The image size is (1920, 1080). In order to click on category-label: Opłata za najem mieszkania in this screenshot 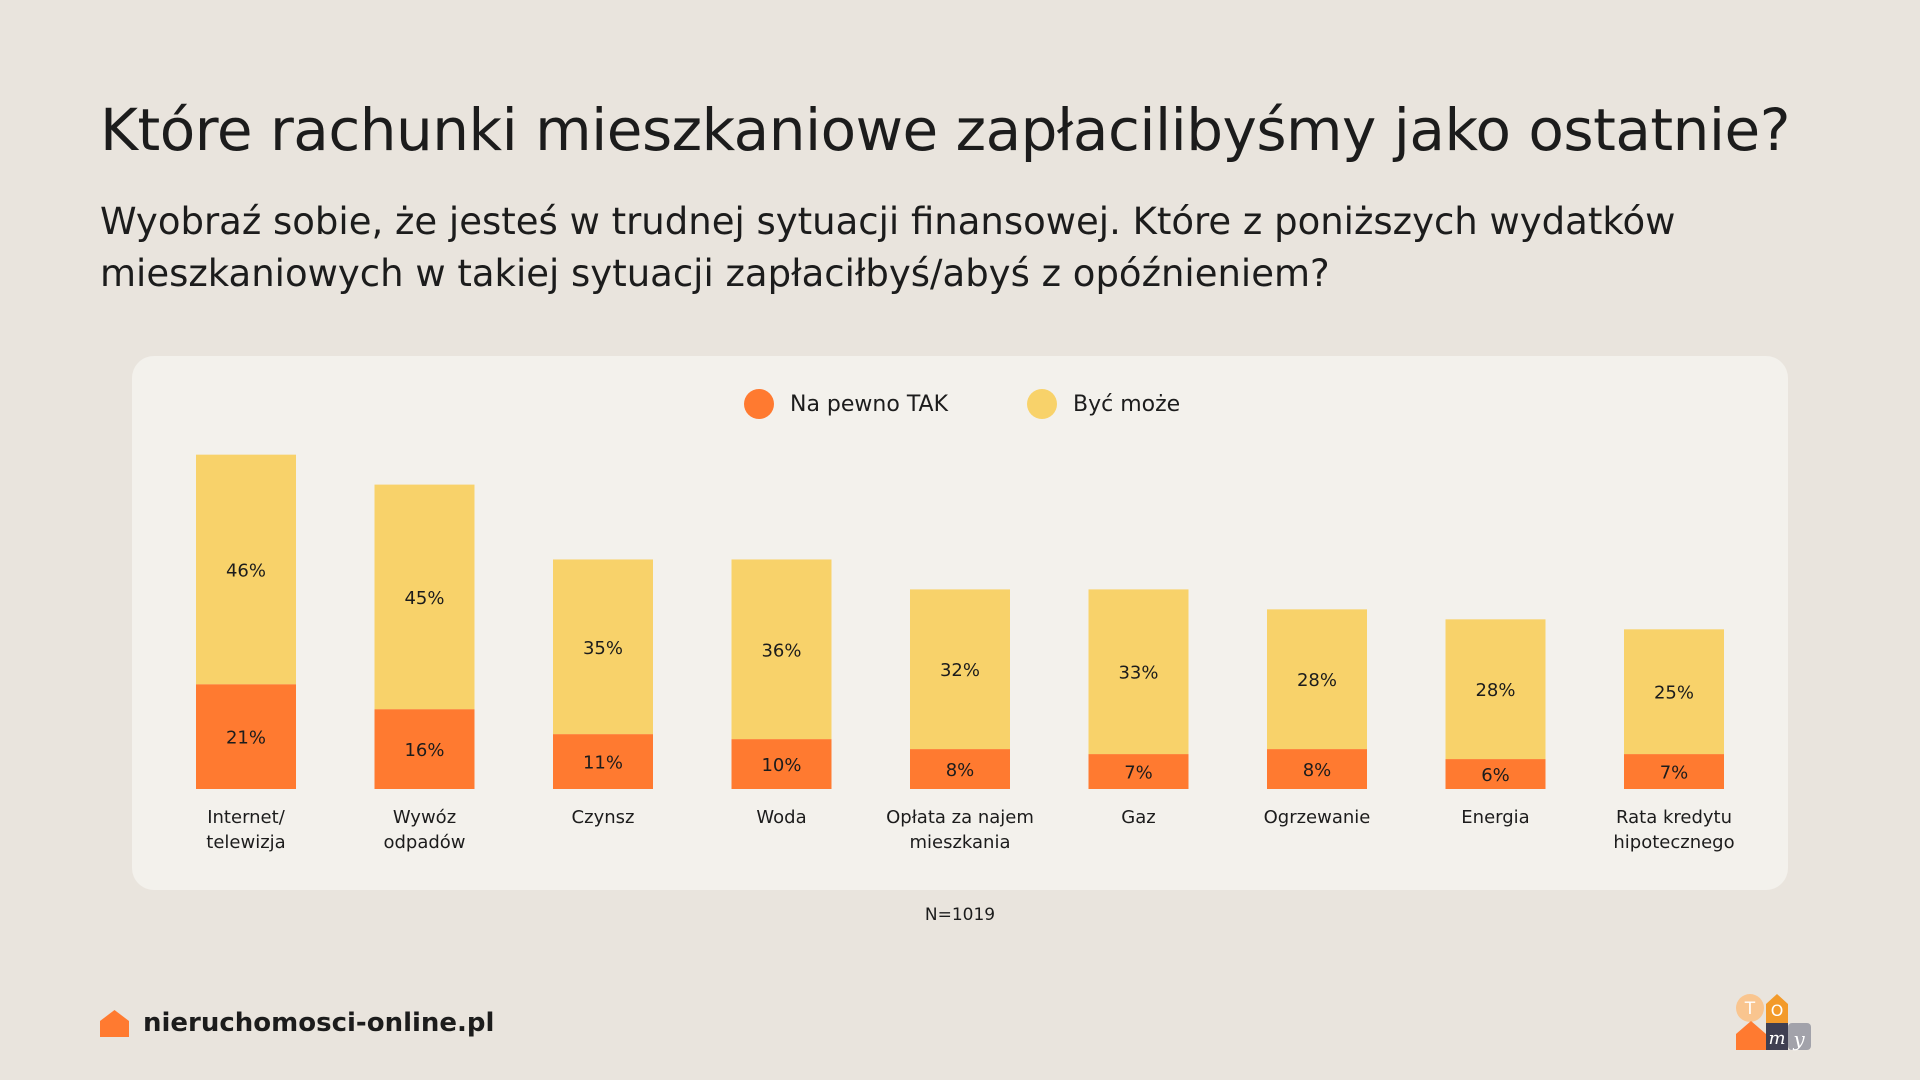, I will do `click(960, 830)`.